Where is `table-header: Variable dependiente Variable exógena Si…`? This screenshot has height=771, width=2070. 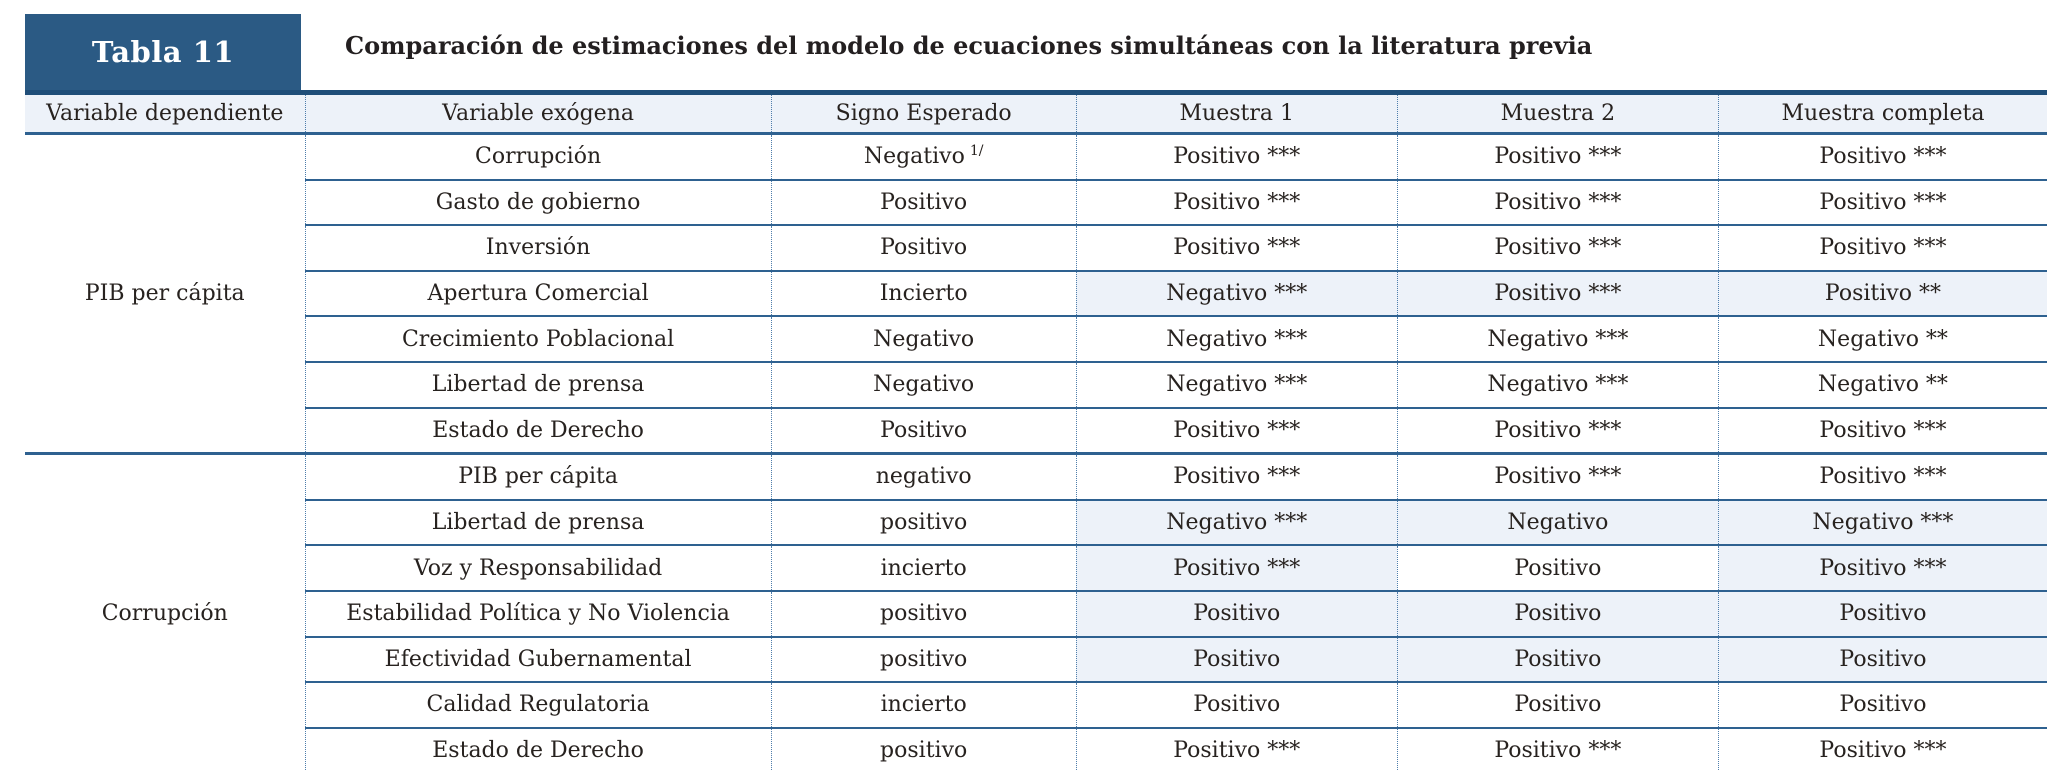
table-header: Variable dependiente Variable exógena Si… is located at coordinates (1036, 113).